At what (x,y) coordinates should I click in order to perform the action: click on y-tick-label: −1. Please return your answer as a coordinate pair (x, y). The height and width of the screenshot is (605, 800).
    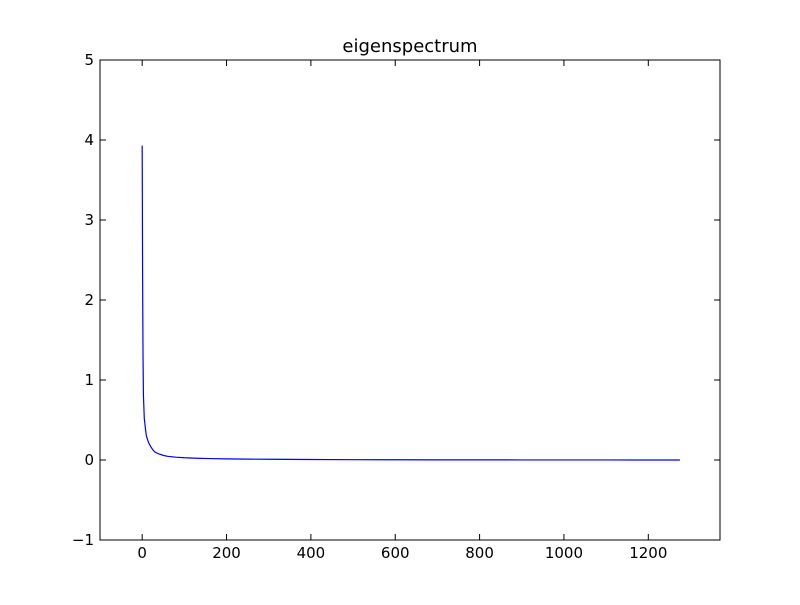
    Looking at the image, I should click on (83, 540).